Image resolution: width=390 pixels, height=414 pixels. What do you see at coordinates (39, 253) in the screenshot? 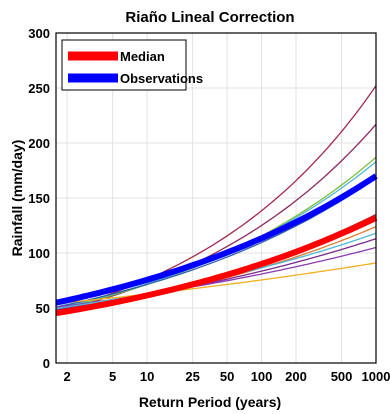
I see `y-tick-label-2: 100` at bounding box center [39, 253].